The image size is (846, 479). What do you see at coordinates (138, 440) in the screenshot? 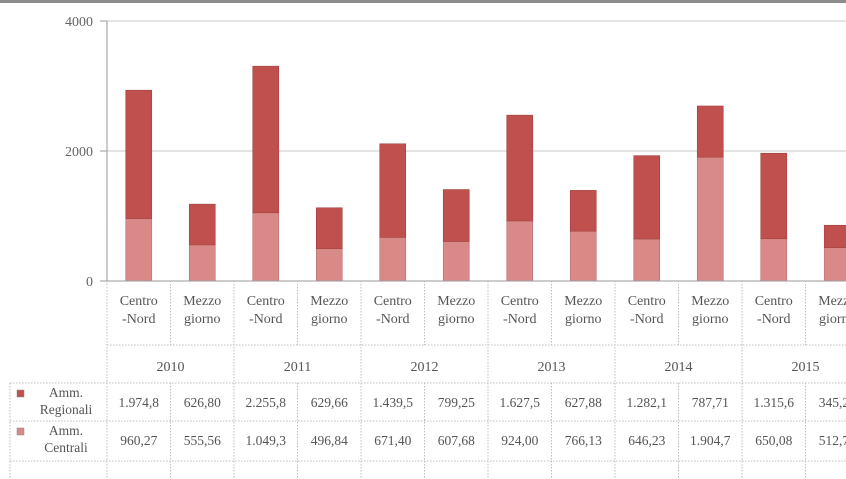
I see `table-cell-value: 960,27` at bounding box center [138, 440].